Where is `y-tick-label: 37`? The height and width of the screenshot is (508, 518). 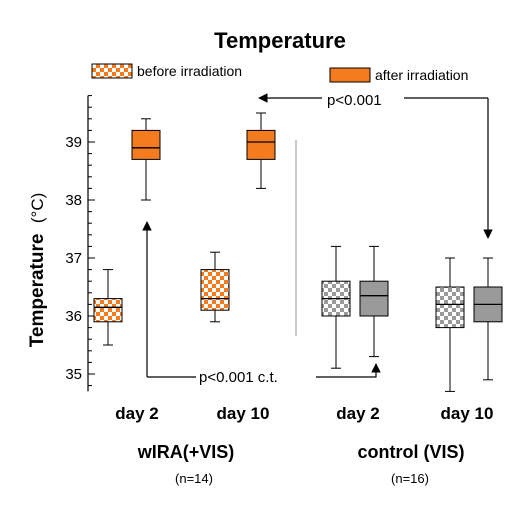
y-tick-label: 37 is located at coordinates (73, 258).